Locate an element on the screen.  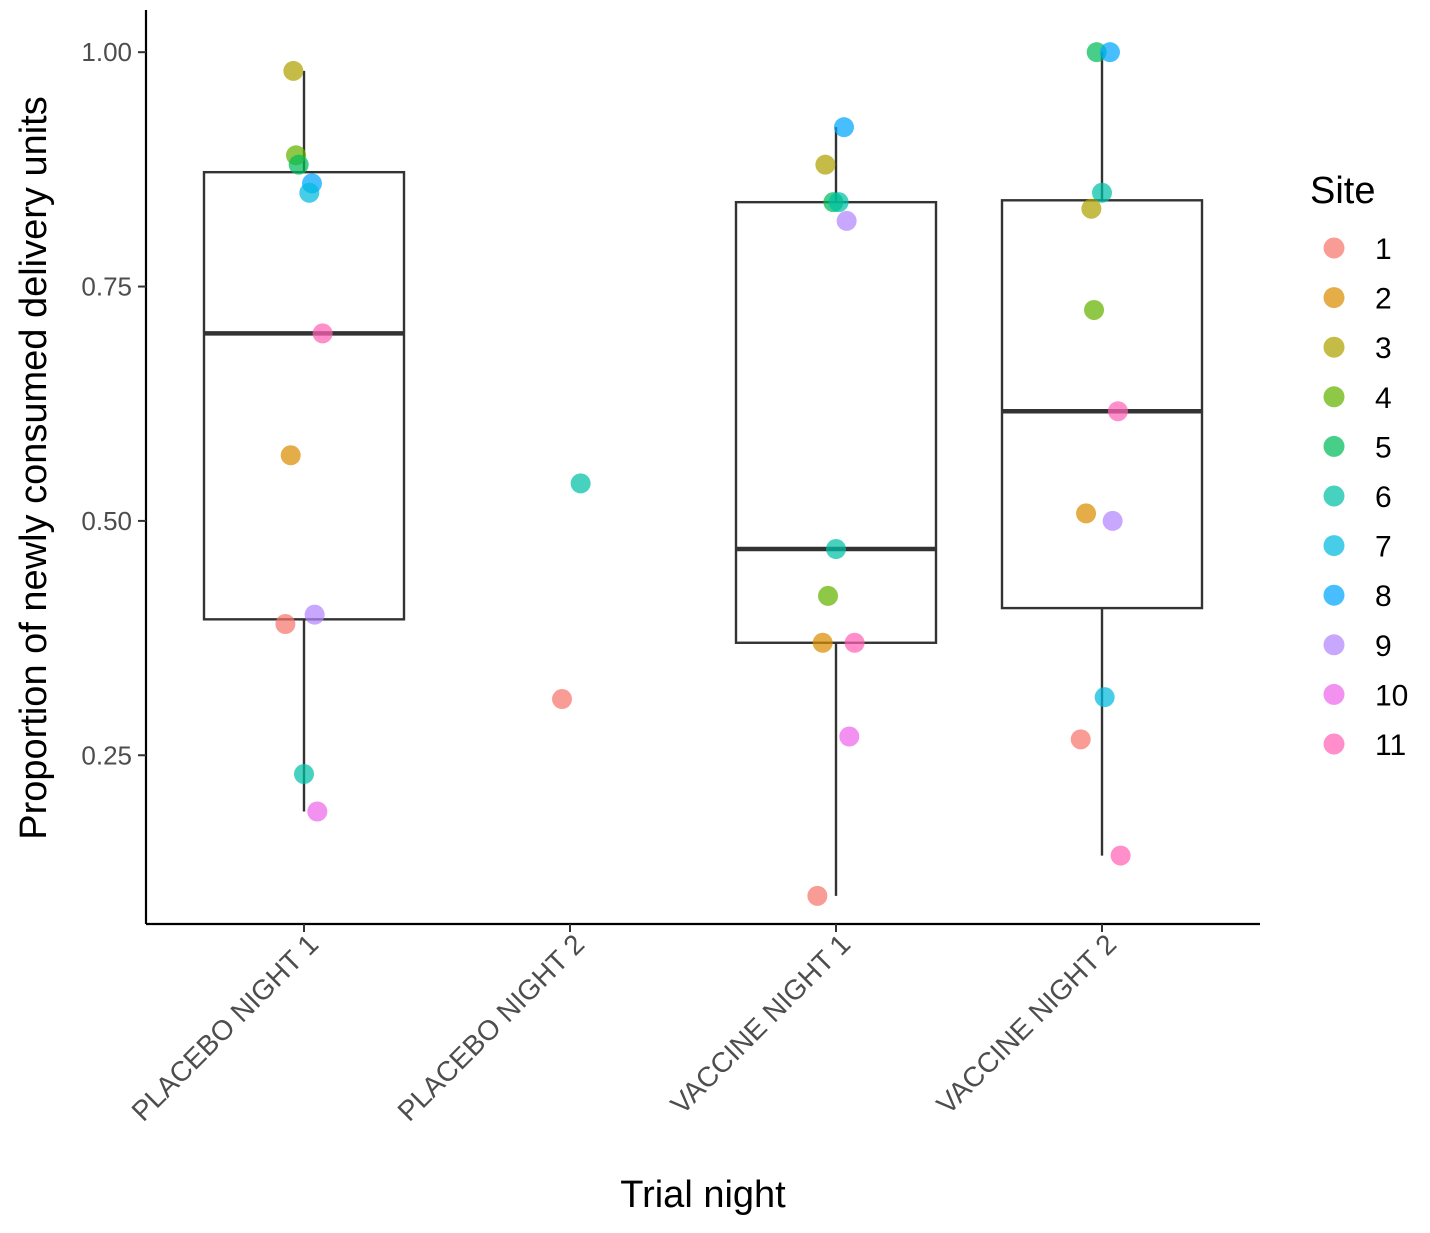
y-tick-label: 0.75 is located at coordinates (106, 287).